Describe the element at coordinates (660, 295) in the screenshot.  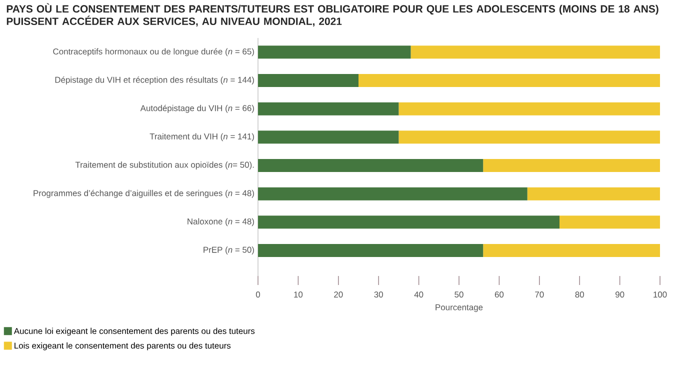
I see `x-tick-label: 100` at that location.